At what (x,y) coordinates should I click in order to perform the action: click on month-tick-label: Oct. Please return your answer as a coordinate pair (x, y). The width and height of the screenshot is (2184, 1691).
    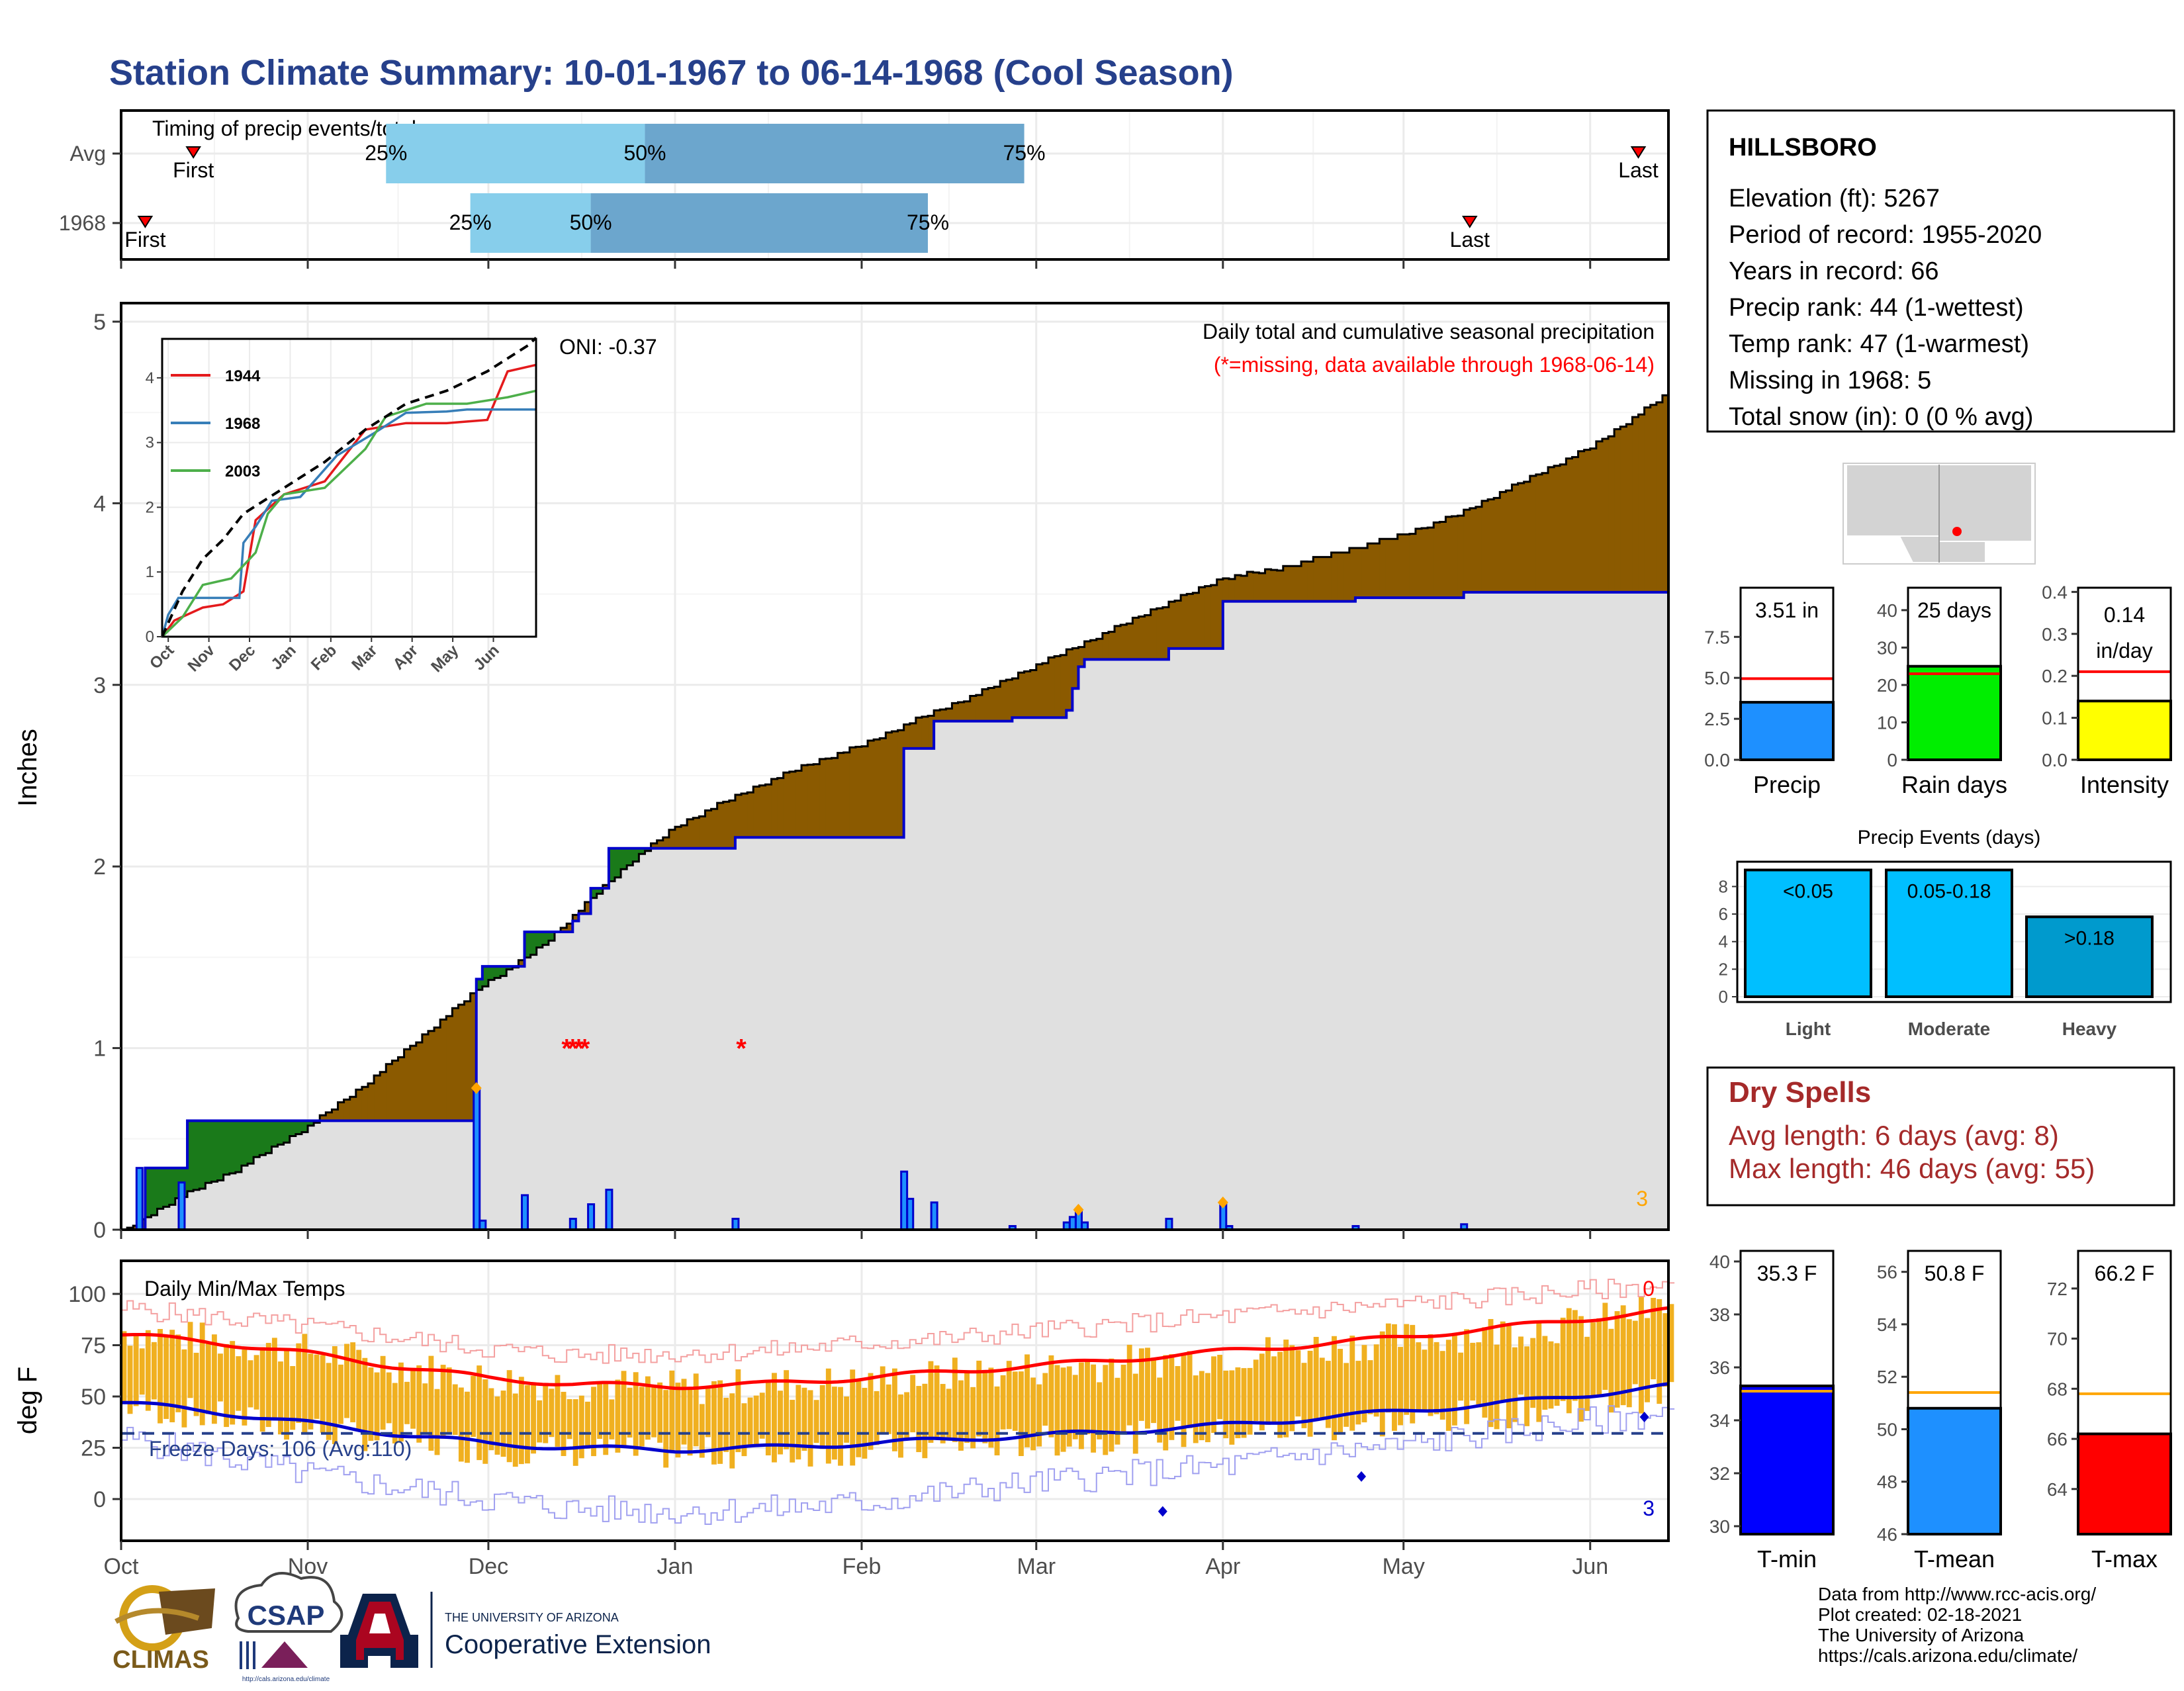
    Looking at the image, I should click on (121, 1567).